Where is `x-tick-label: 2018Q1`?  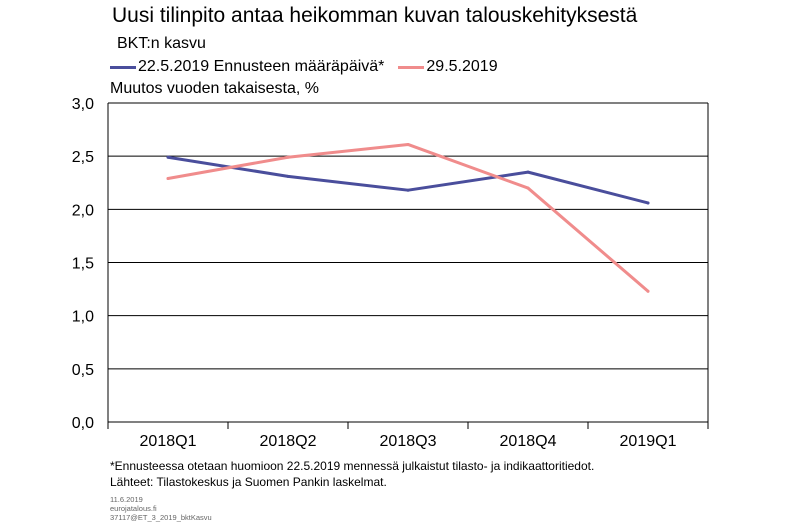 x-tick-label: 2018Q1 is located at coordinates (168, 441).